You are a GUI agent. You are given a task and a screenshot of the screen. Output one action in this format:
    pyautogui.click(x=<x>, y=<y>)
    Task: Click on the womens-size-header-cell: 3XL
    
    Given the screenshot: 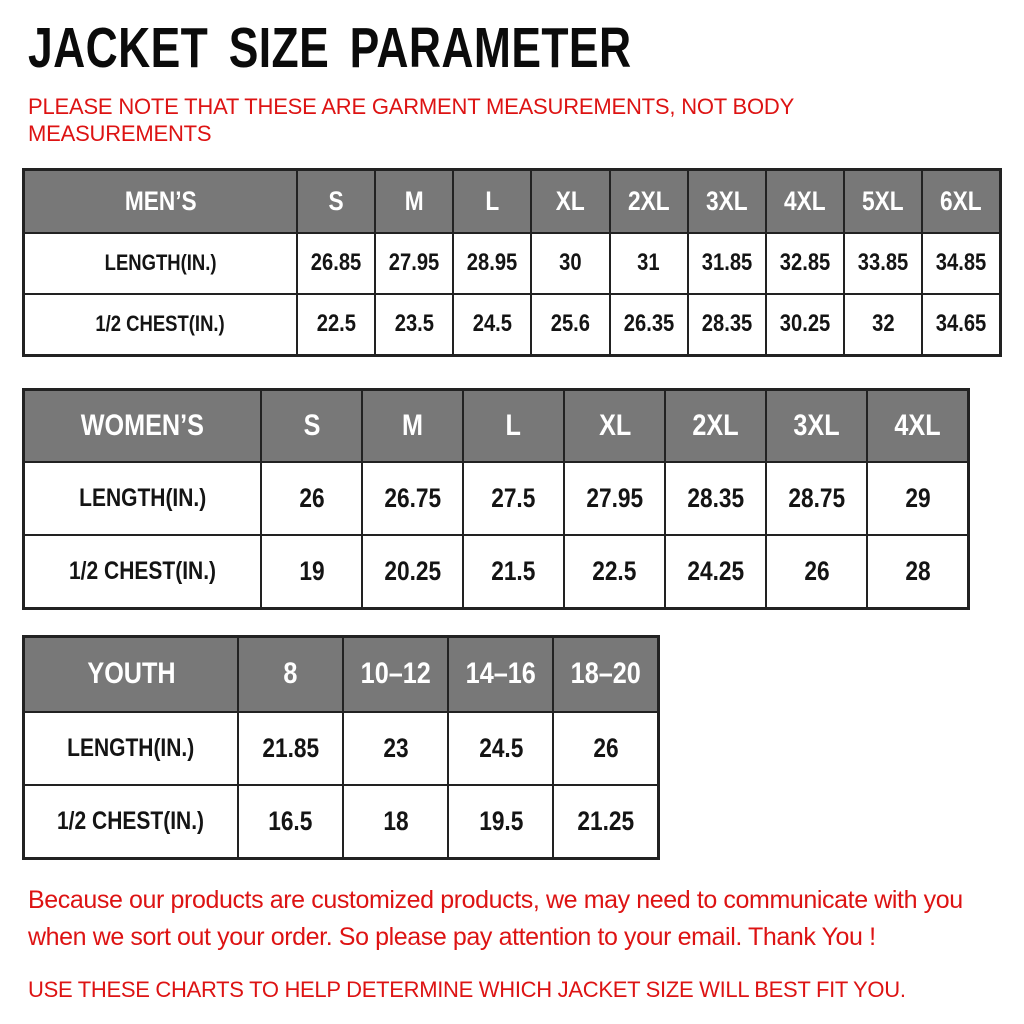 What is the action you would take?
    pyautogui.click(x=817, y=425)
    